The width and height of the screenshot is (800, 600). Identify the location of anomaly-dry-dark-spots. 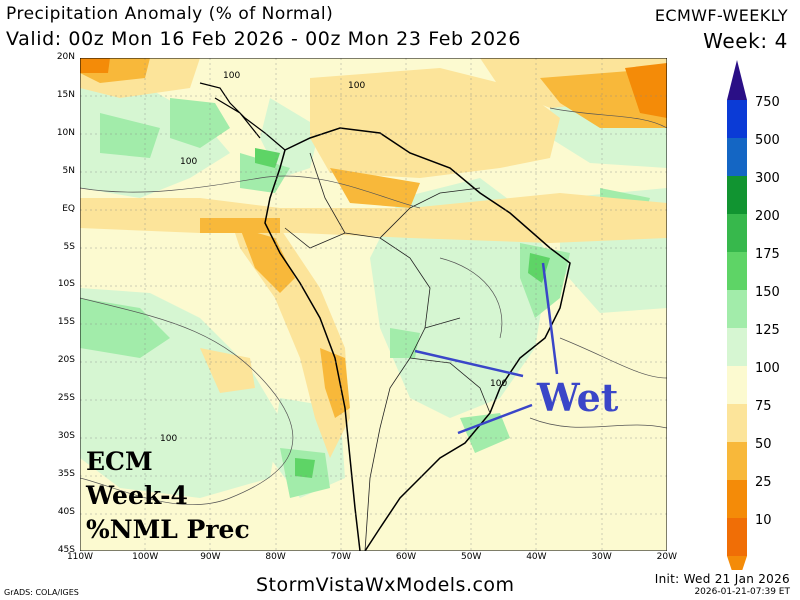
(373, 88).